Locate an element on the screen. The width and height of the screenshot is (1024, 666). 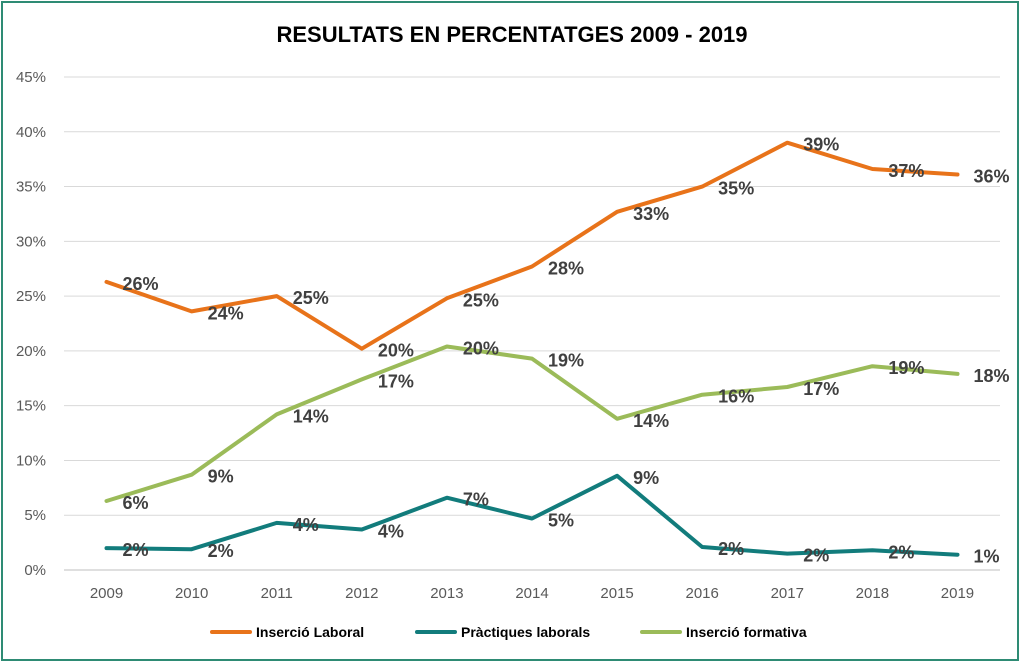
data-label: 18% is located at coordinates (991, 376).